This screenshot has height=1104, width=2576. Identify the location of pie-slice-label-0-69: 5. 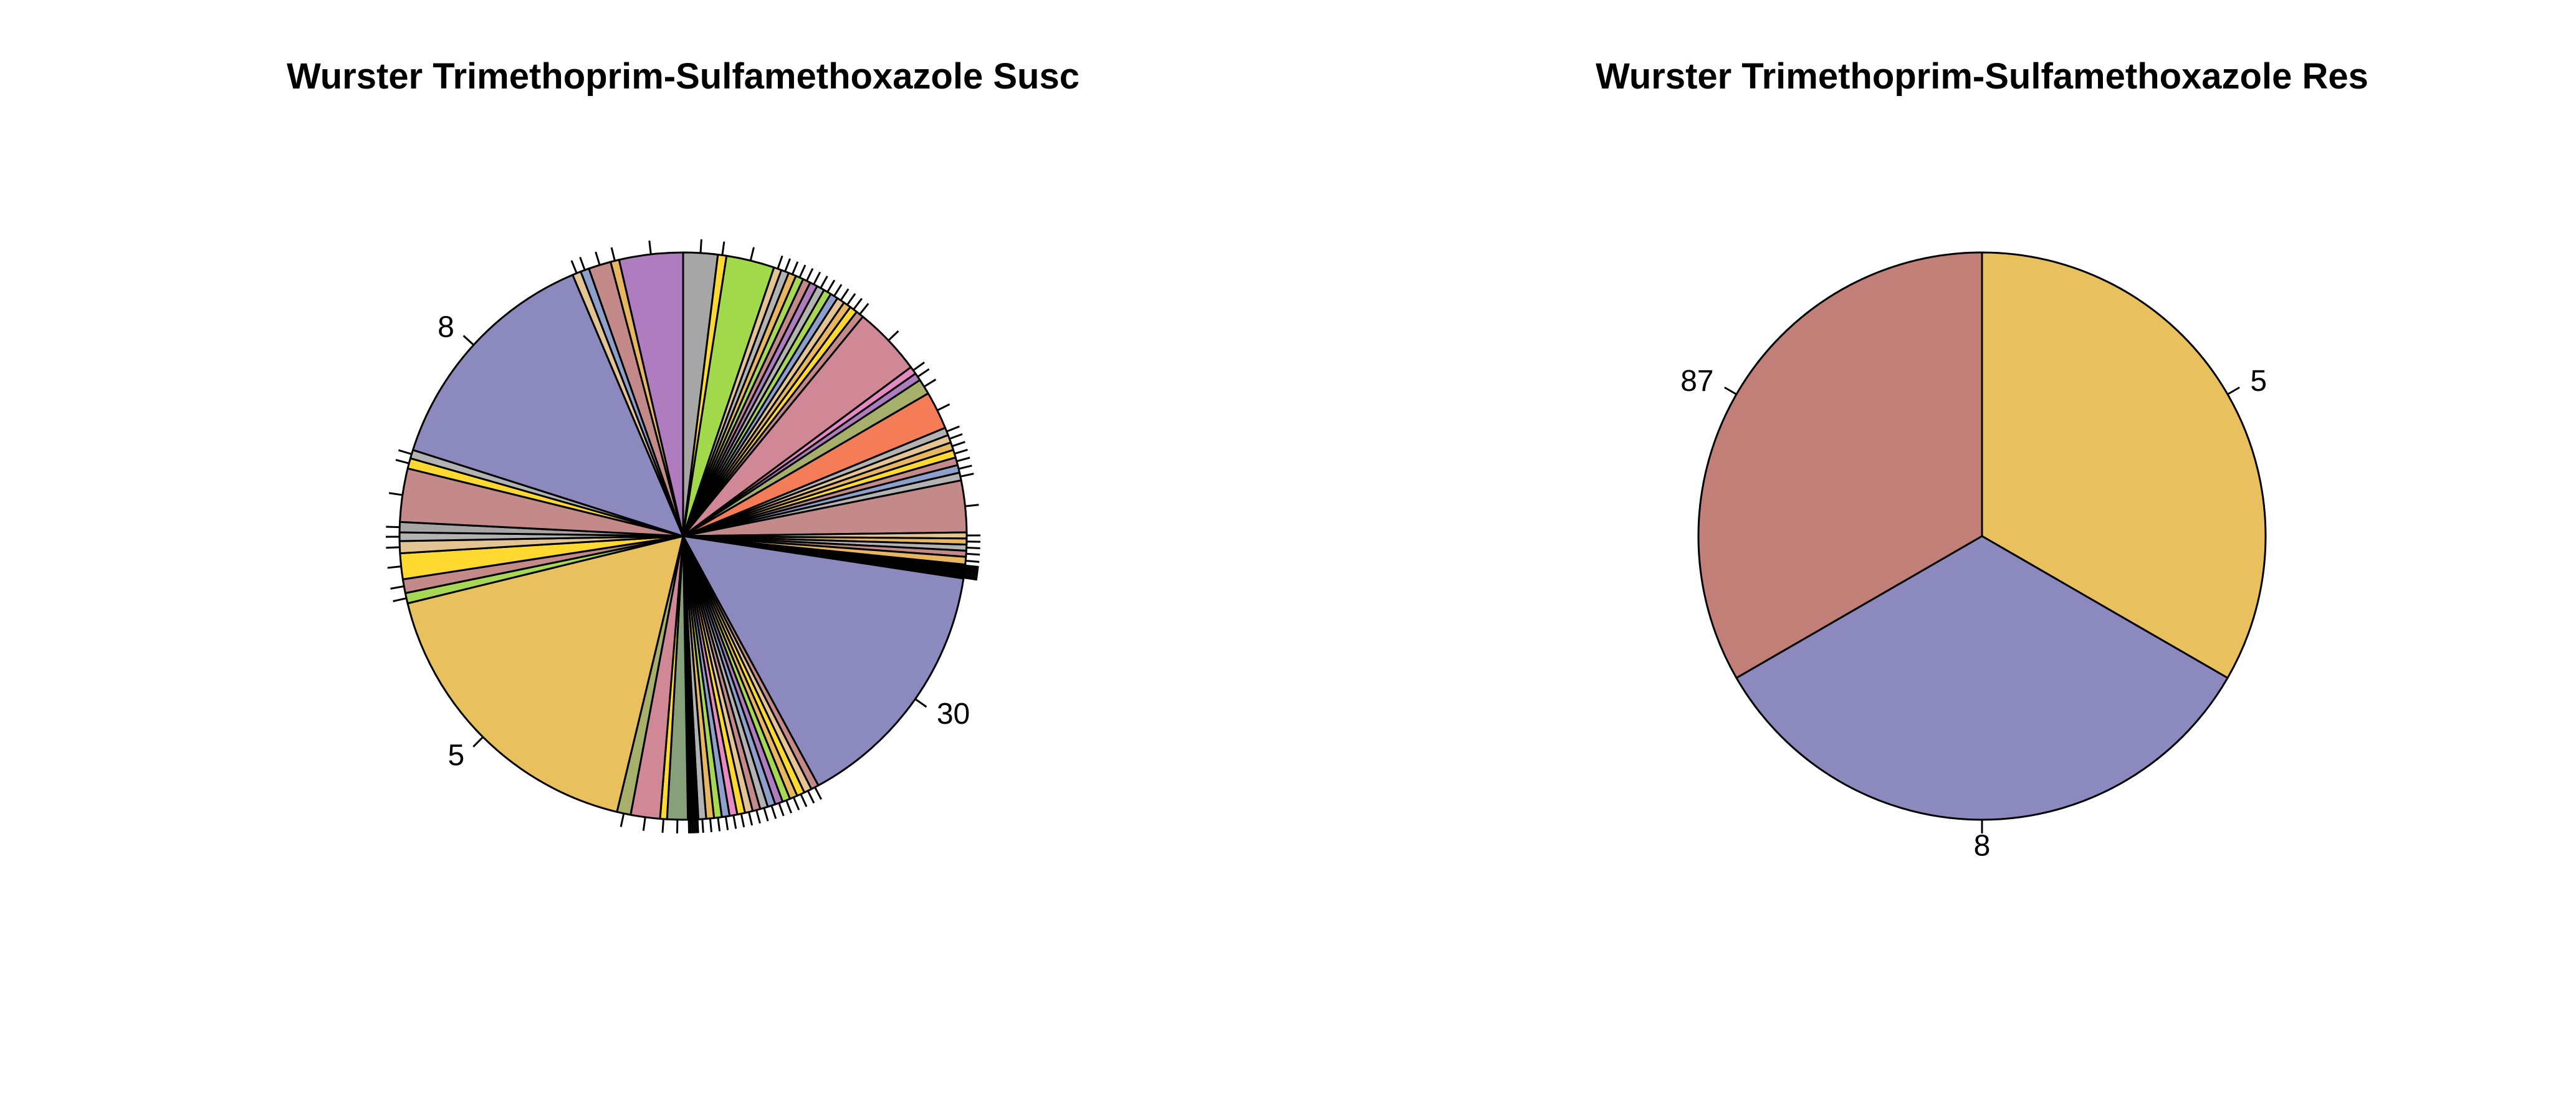
(456, 755).